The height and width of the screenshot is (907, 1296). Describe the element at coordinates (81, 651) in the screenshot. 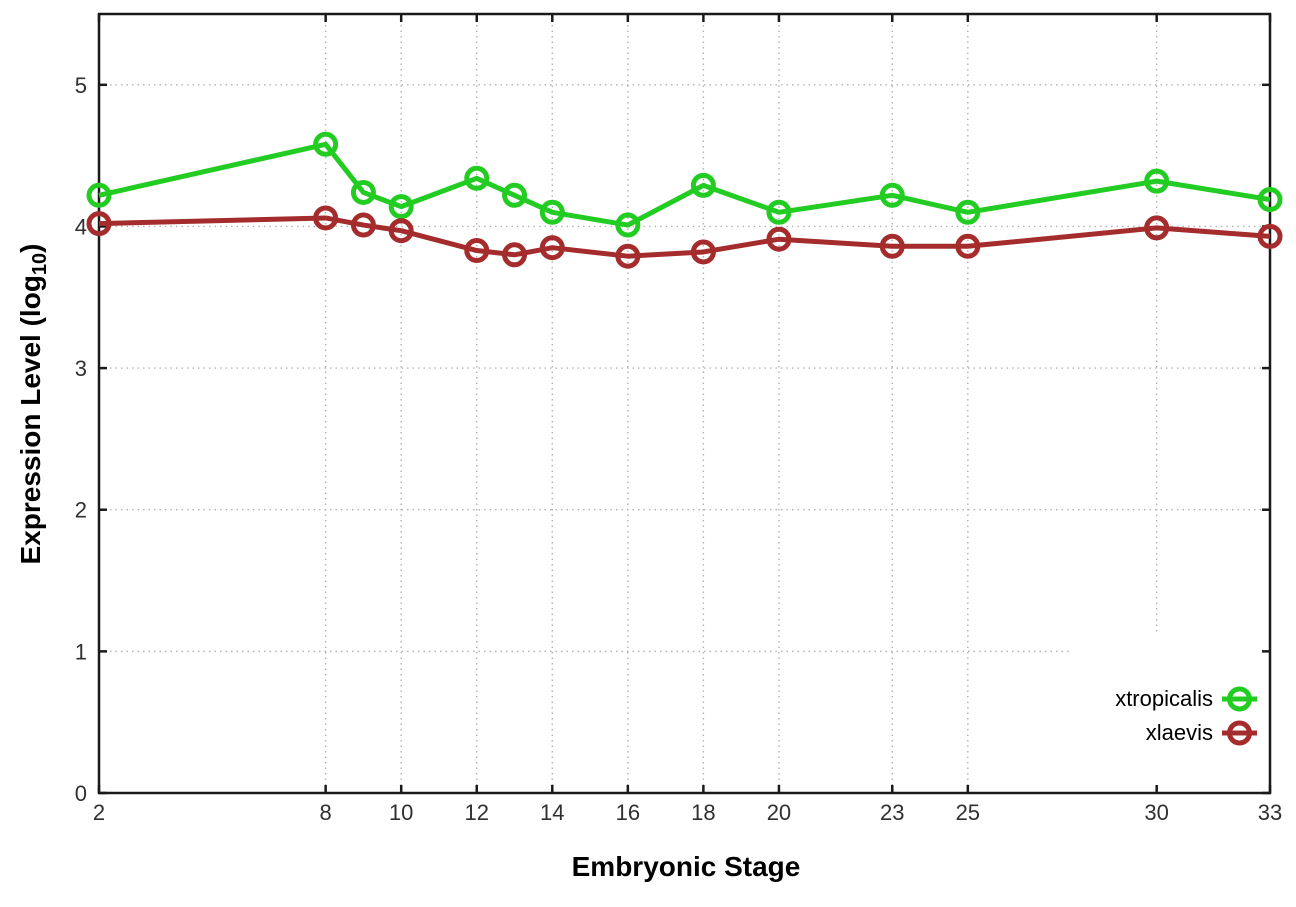

I see `y-tick-label-1: 1` at that location.